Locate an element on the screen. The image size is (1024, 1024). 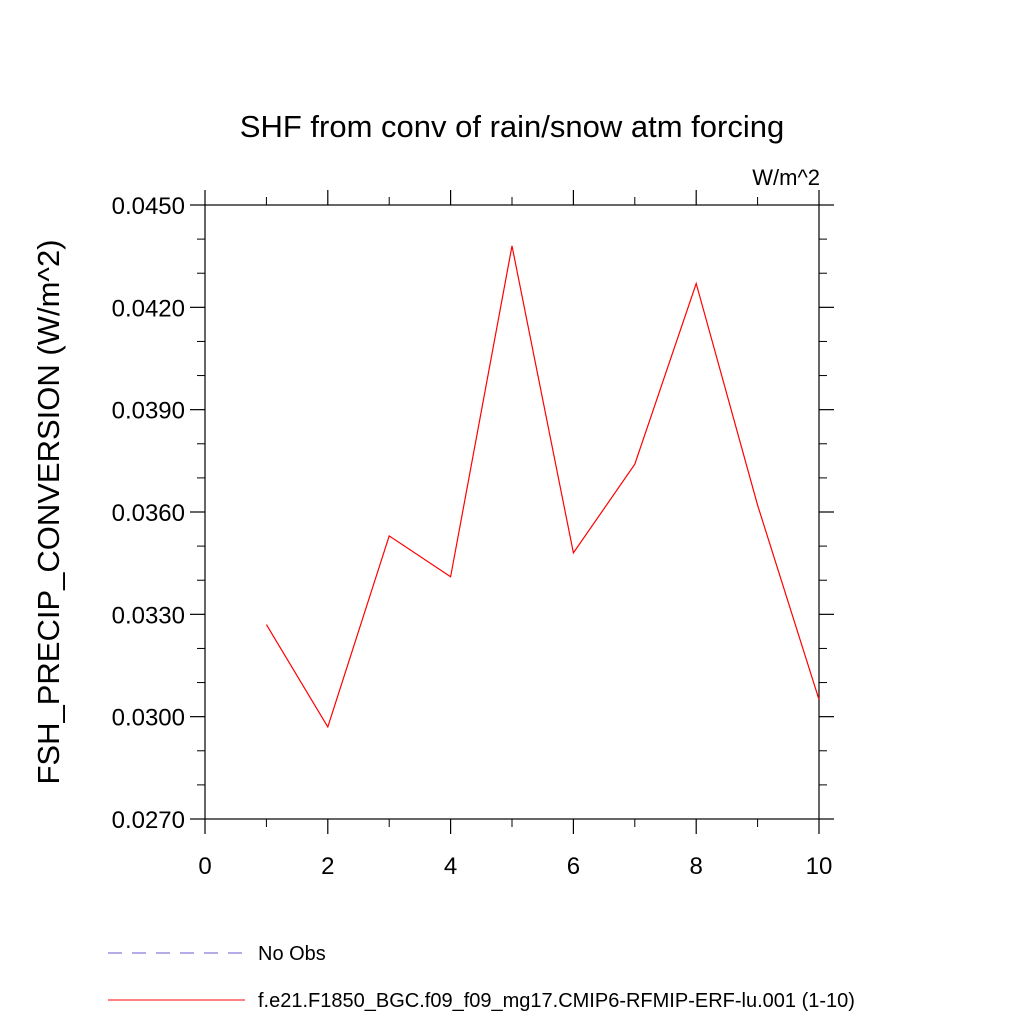
x-tick-label: 10 is located at coordinates (819, 866).